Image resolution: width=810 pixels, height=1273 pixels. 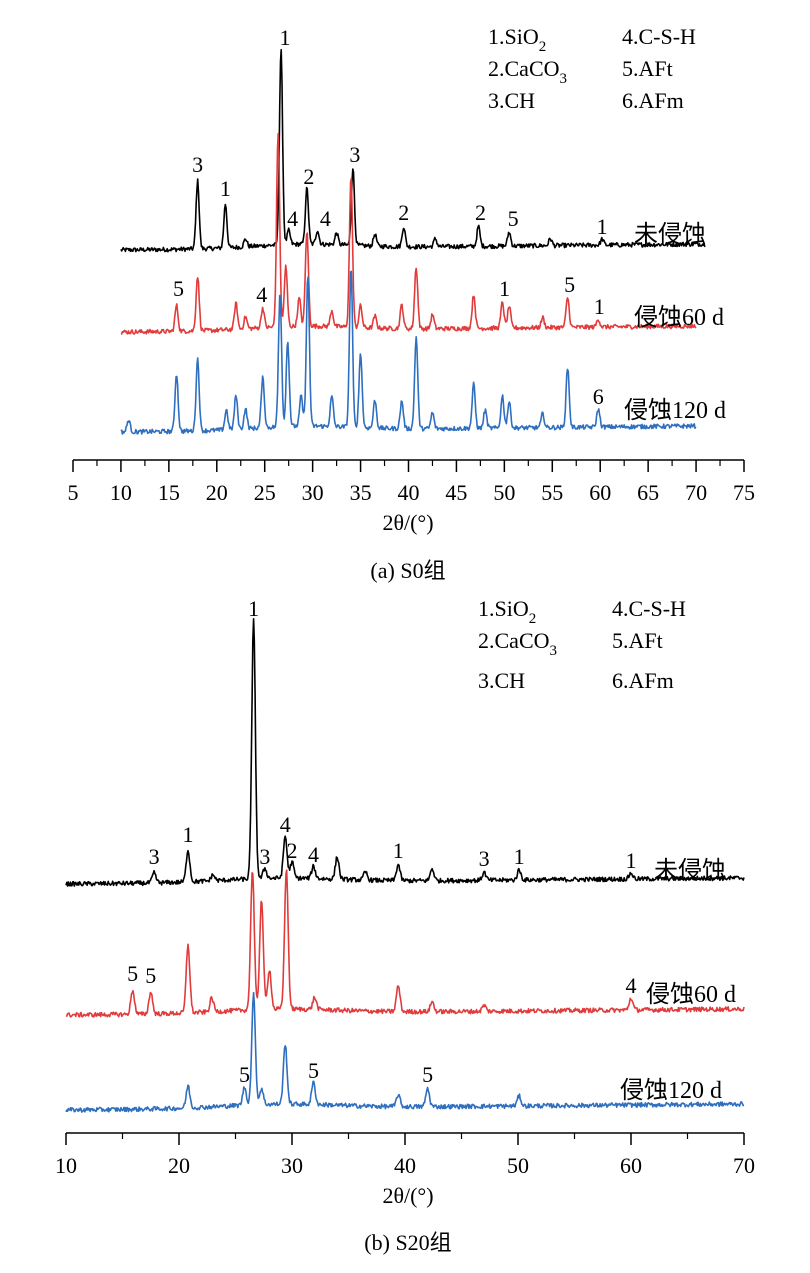 What do you see at coordinates (552, 492) in the screenshot?
I see `x-tick-label: 55` at bounding box center [552, 492].